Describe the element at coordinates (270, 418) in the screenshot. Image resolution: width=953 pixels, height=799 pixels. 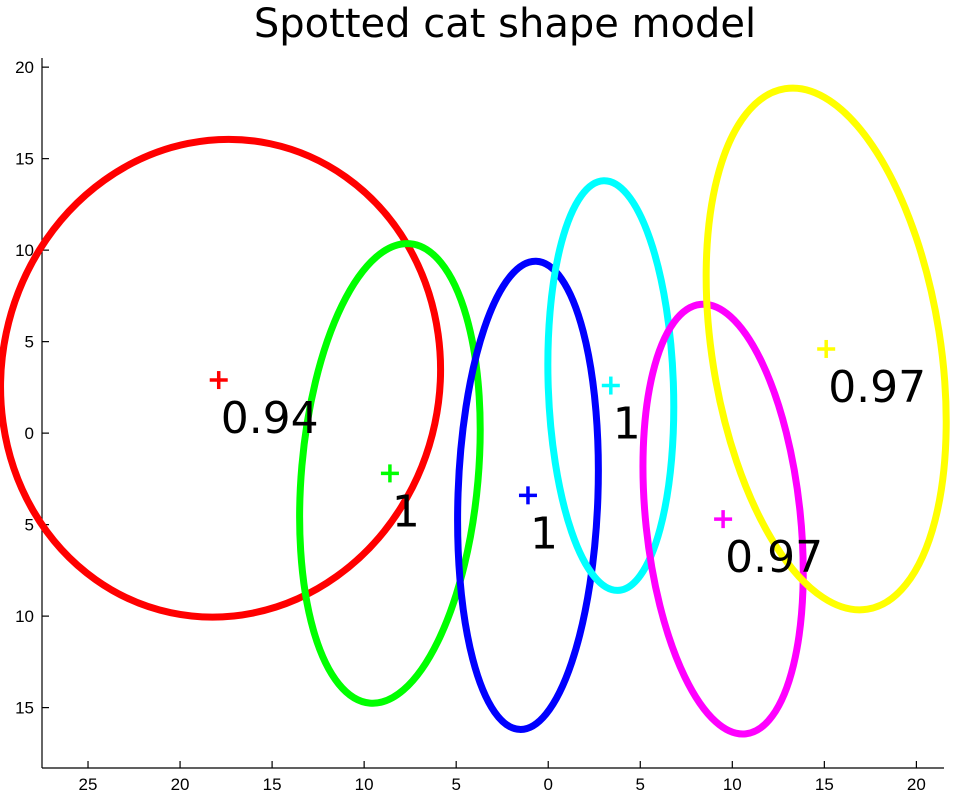
I see `part-score-label: 0.94` at that location.